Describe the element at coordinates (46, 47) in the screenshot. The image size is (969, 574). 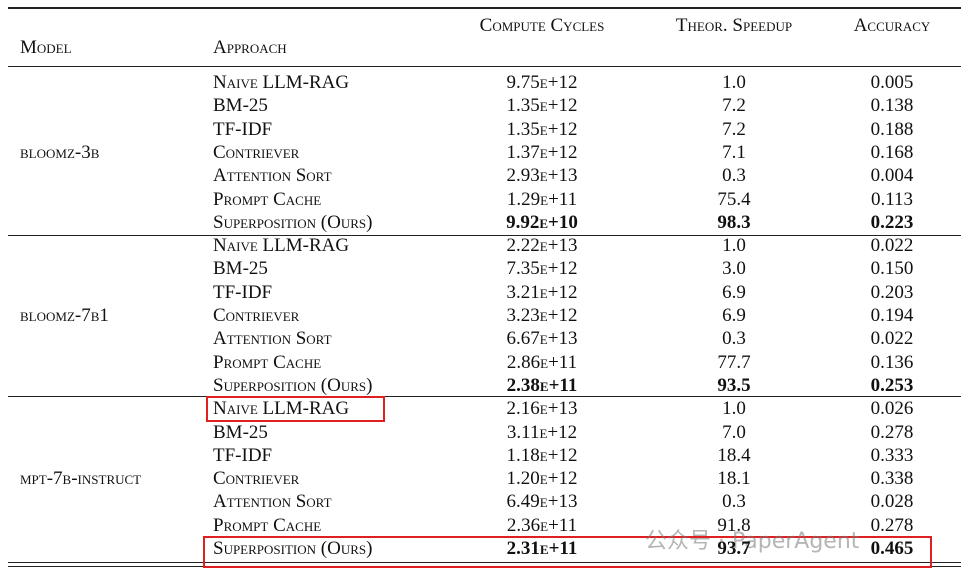
I see `column-header: Model` at that location.